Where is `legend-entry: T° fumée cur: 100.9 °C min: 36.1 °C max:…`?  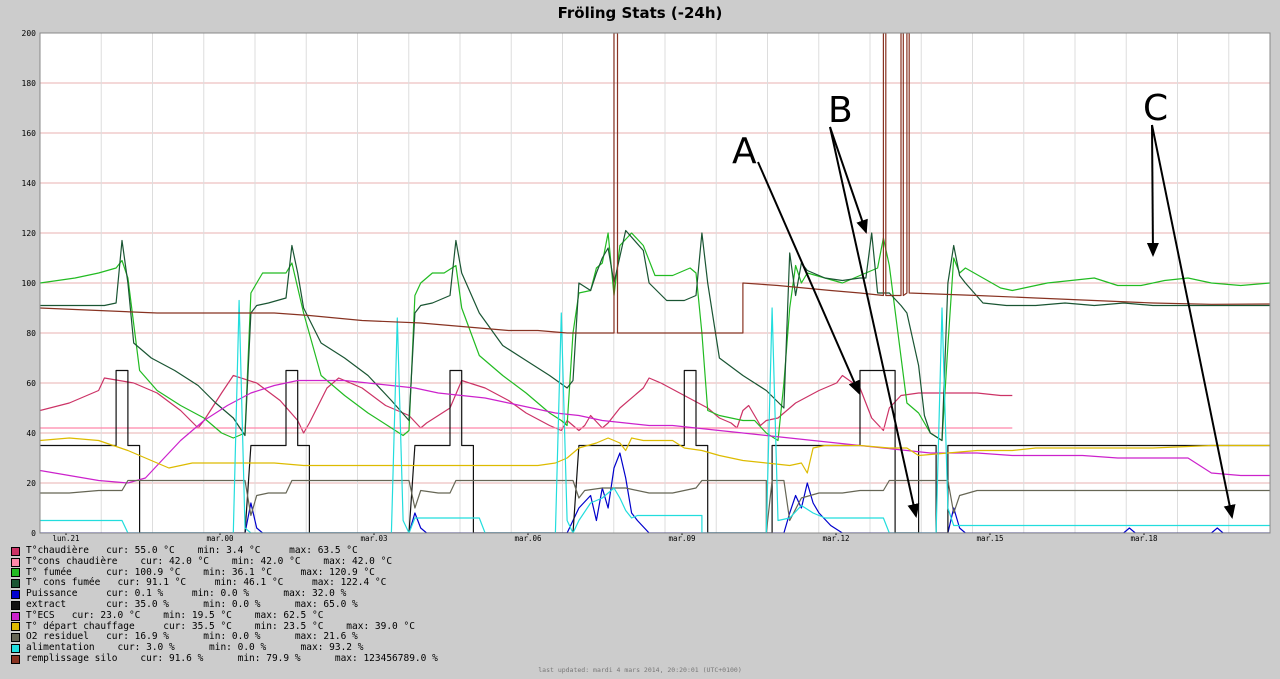 legend-entry: T° fumée cur: 100.9 °C min: 36.1 °C max:… is located at coordinates (224, 572).